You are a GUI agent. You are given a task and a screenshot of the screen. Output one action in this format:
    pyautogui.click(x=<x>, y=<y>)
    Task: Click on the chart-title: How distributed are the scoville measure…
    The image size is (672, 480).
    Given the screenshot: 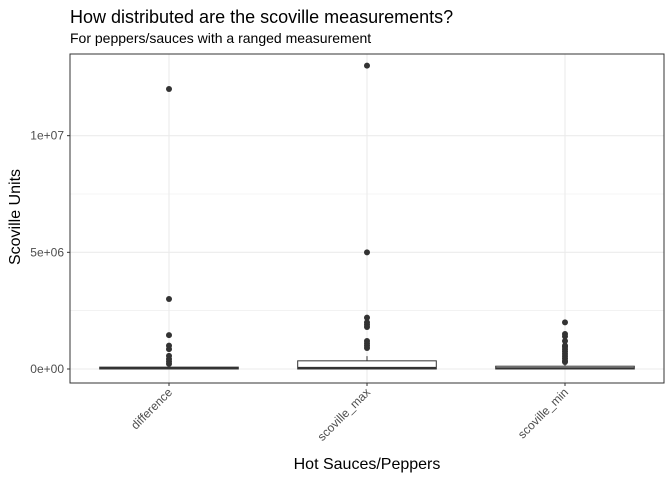 What is the action you would take?
    pyautogui.click(x=261, y=17)
    